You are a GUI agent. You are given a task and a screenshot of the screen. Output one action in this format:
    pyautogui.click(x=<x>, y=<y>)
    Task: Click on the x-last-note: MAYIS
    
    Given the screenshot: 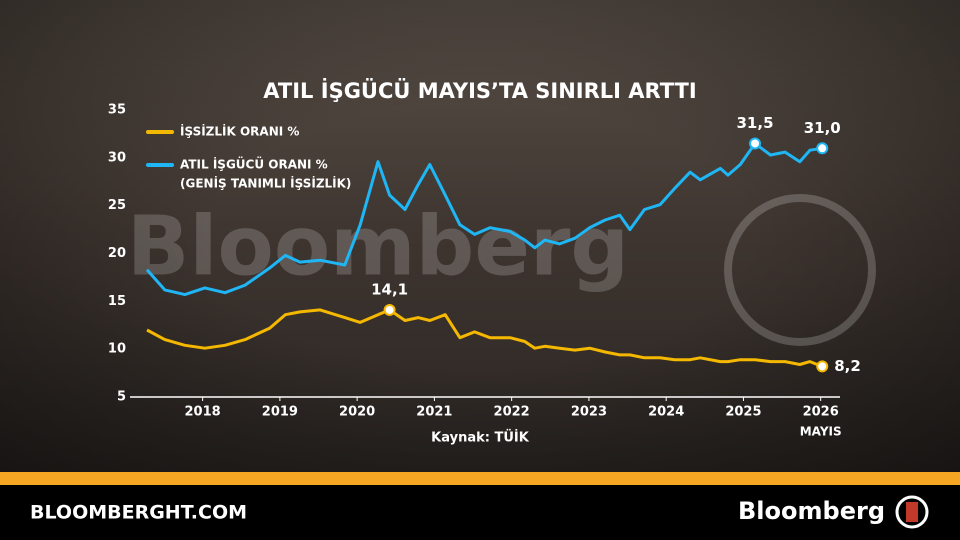 What is the action you would take?
    pyautogui.click(x=821, y=432)
    